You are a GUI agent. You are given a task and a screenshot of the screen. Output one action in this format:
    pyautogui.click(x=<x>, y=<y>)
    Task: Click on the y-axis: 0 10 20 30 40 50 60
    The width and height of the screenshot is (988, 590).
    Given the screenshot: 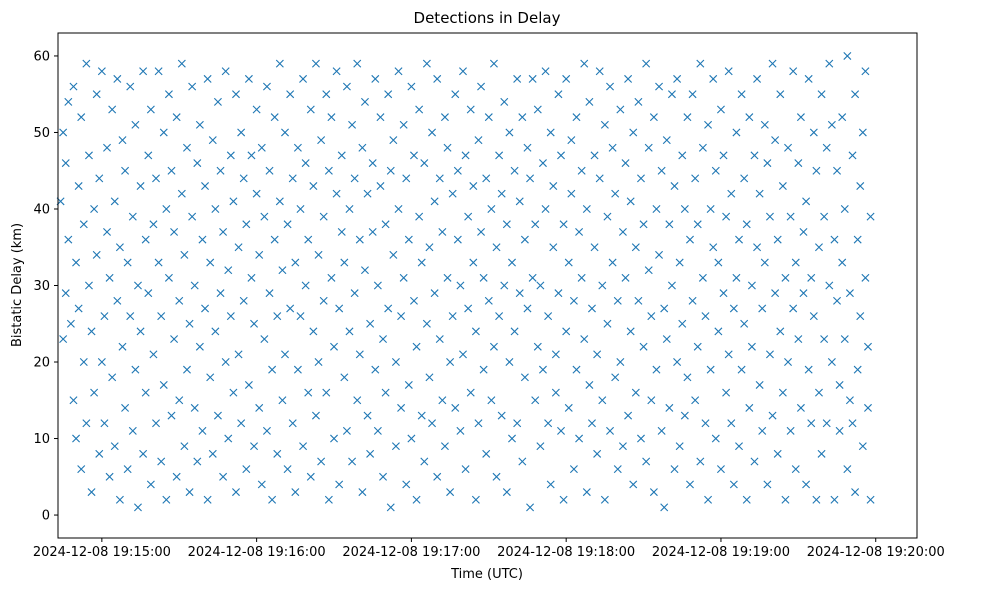 What is the action you would take?
    pyautogui.click(x=45, y=286)
    